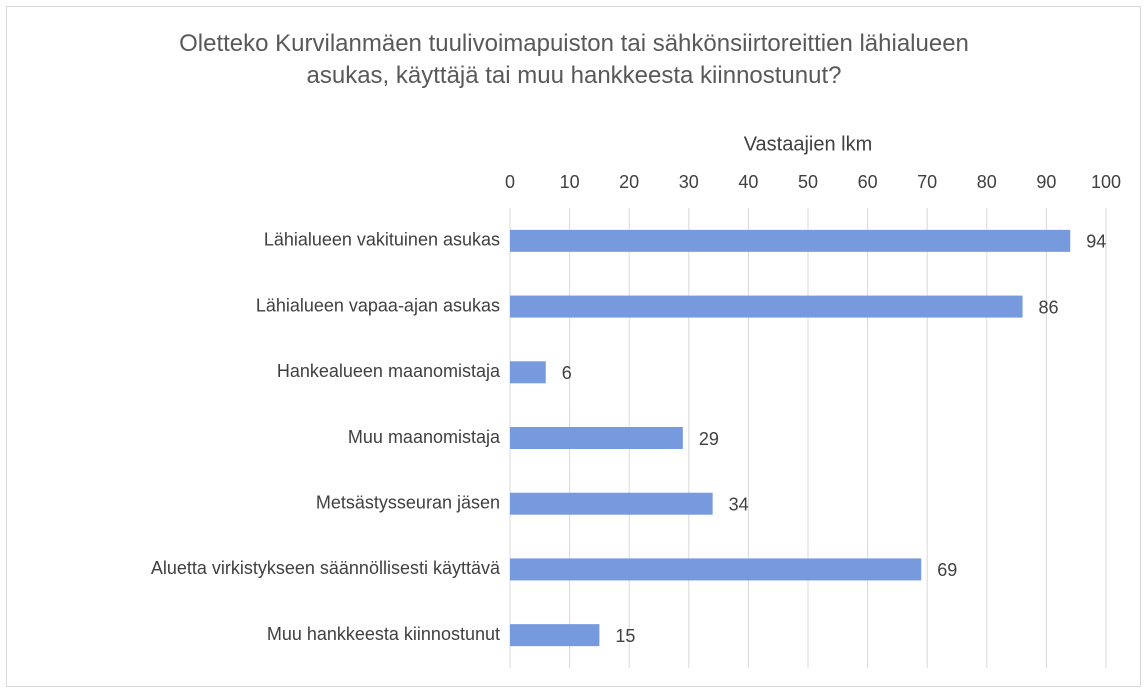 The width and height of the screenshot is (1148, 693). I want to click on x-tick-label: 10, so click(570, 182).